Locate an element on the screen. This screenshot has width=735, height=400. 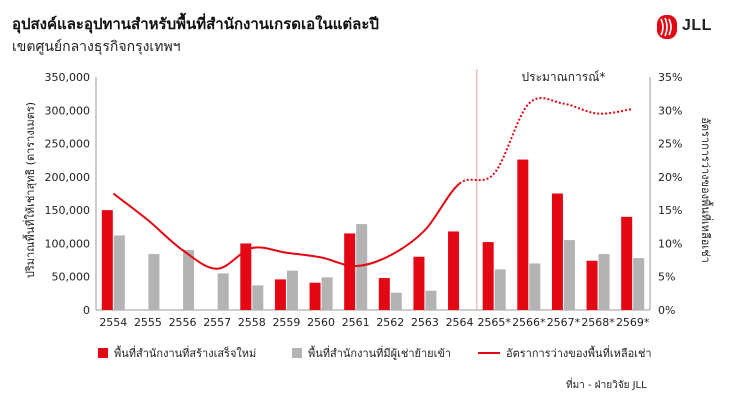
vacancy-line-forecast is located at coordinates (545, 141).